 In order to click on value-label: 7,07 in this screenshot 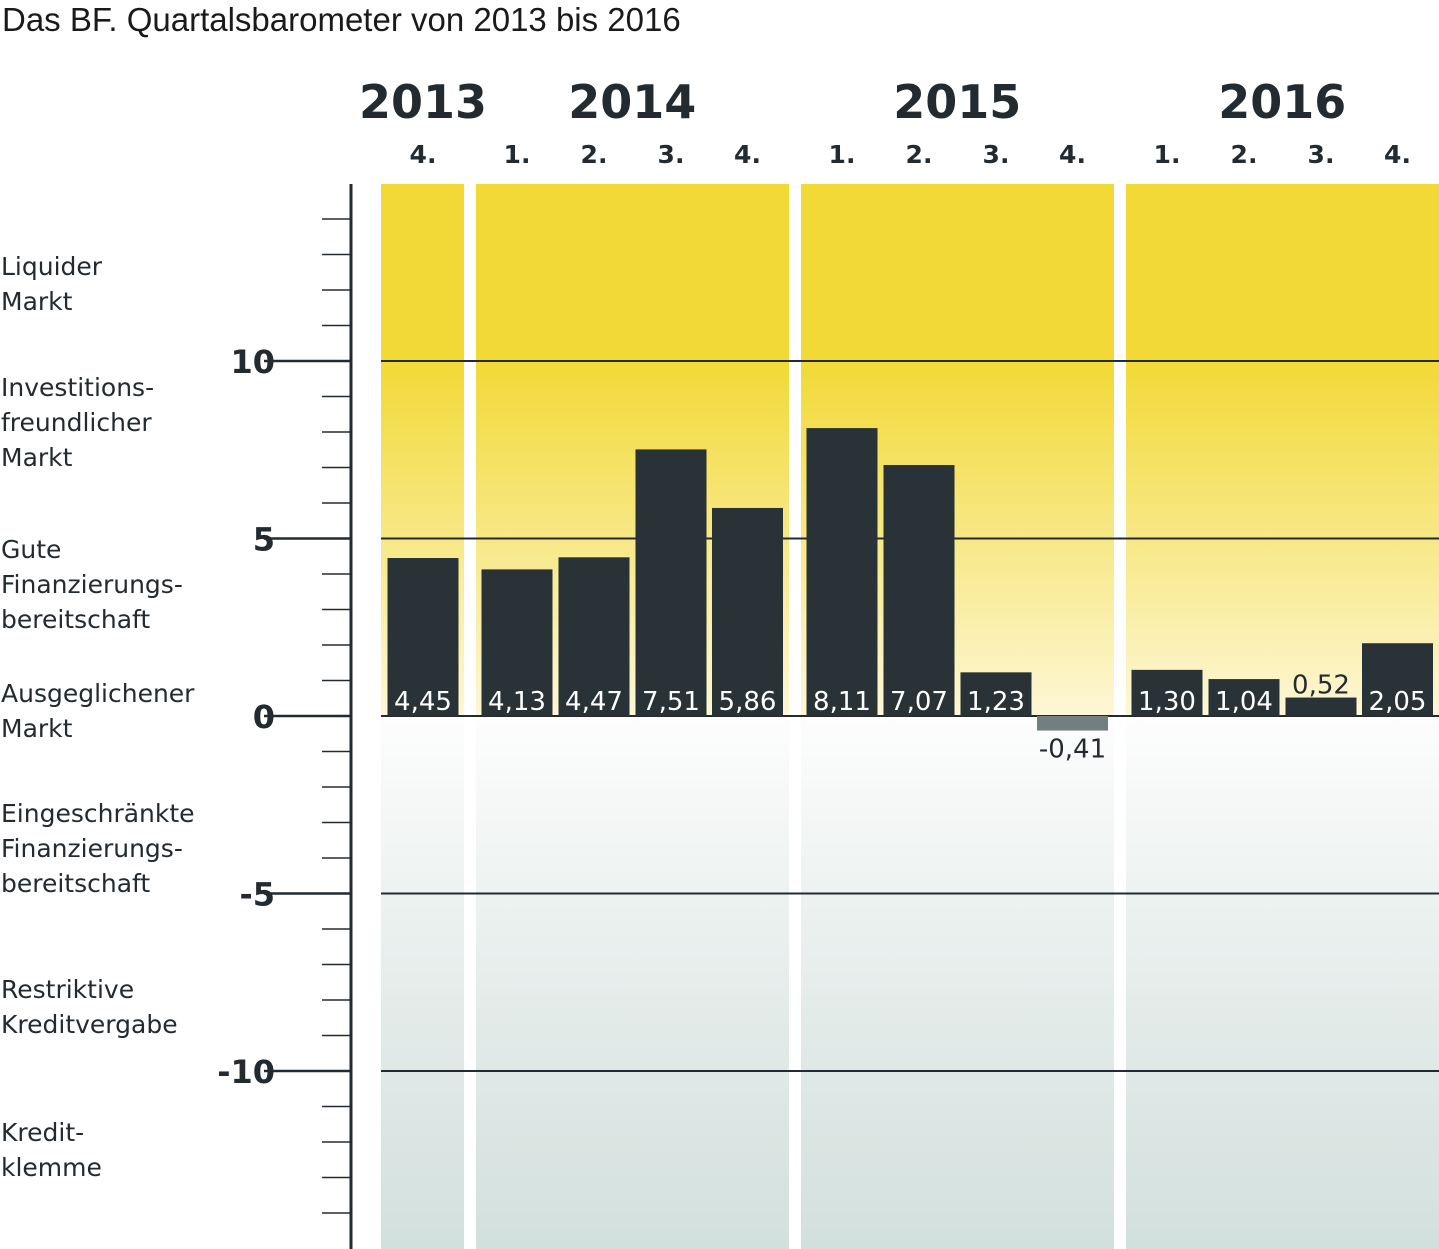, I will do `click(919, 702)`.